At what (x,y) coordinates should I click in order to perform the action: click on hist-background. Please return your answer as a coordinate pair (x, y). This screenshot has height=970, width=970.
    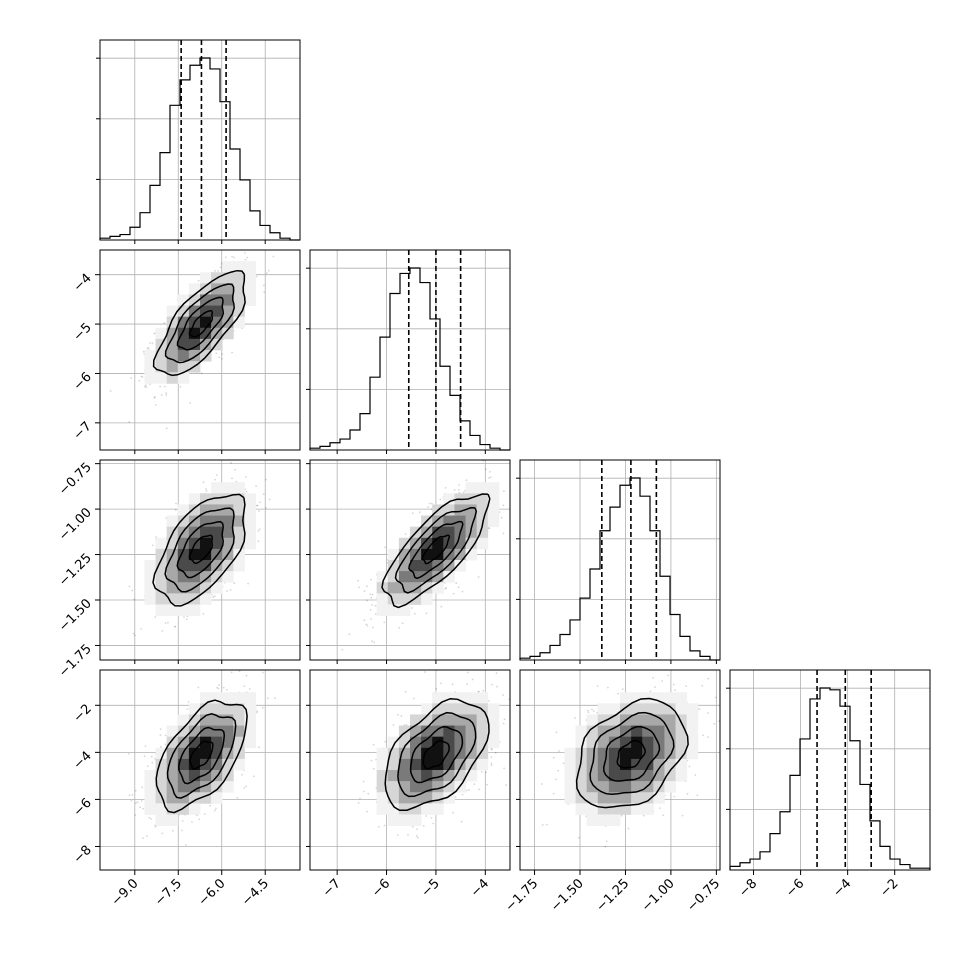
    Looking at the image, I should click on (200, 140).